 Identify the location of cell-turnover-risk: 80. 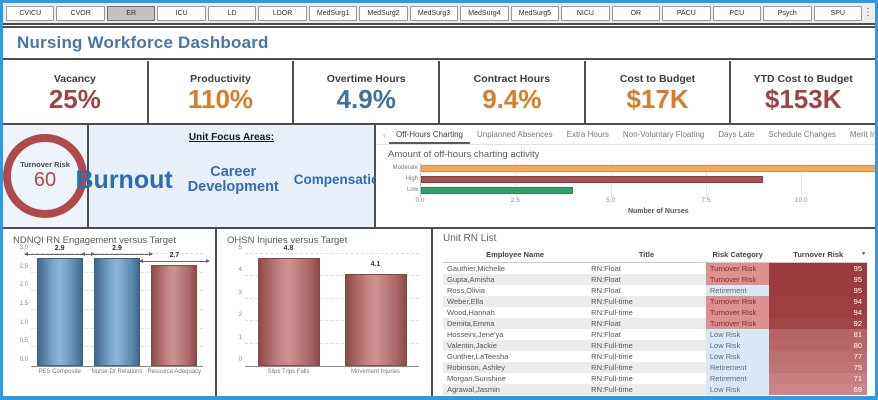
(818, 345).